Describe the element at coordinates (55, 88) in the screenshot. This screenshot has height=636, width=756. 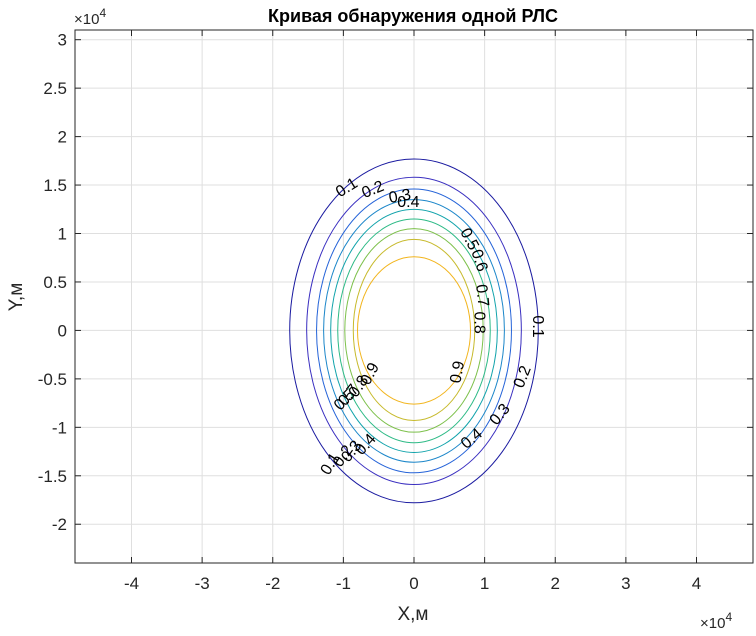
I see `y-tick-label: 2.5` at that location.